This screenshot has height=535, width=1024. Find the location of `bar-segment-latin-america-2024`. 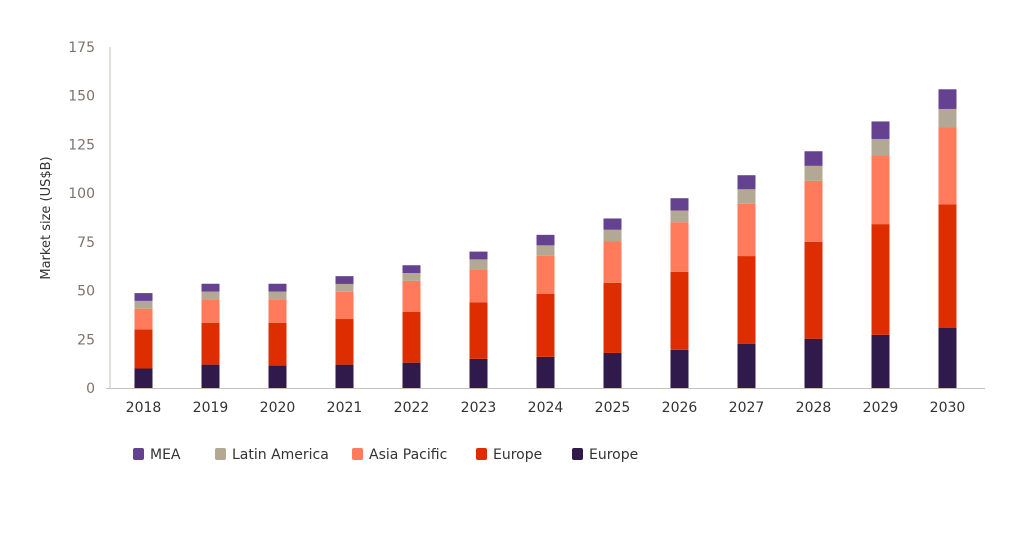

bar-segment-latin-america-2024 is located at coordinates (545, 250).